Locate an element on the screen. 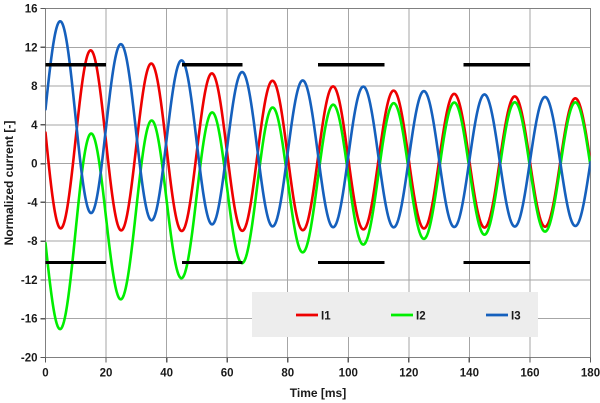 Image resolution: width=600 pixels, height=403 pixels. x-tick-label: 60 is located at coordinates (227, 374).